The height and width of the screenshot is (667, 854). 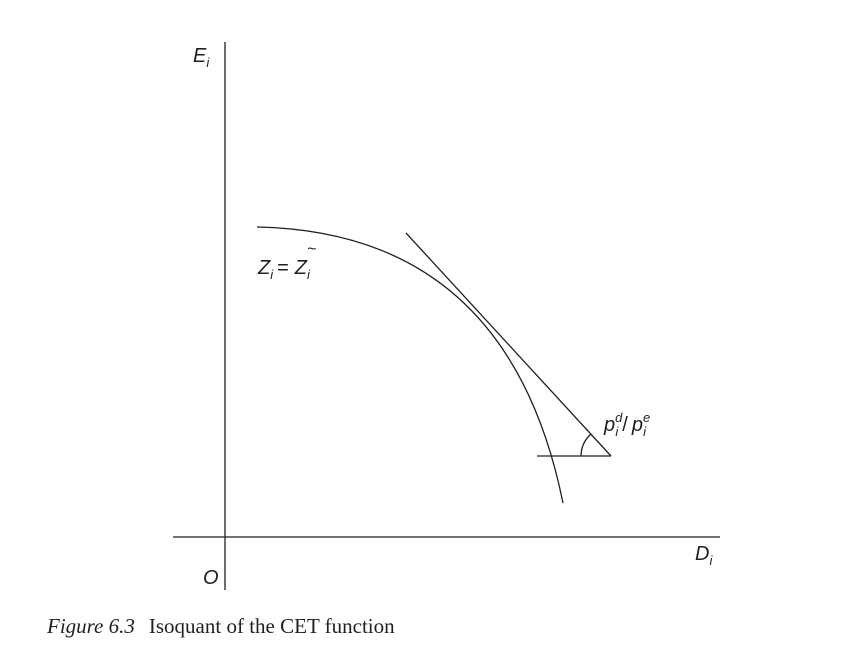 What do you see at coordinates (201, 57) in the screenshot?
I see `y-axis-label: Ei` at bounding box center [201, 57].